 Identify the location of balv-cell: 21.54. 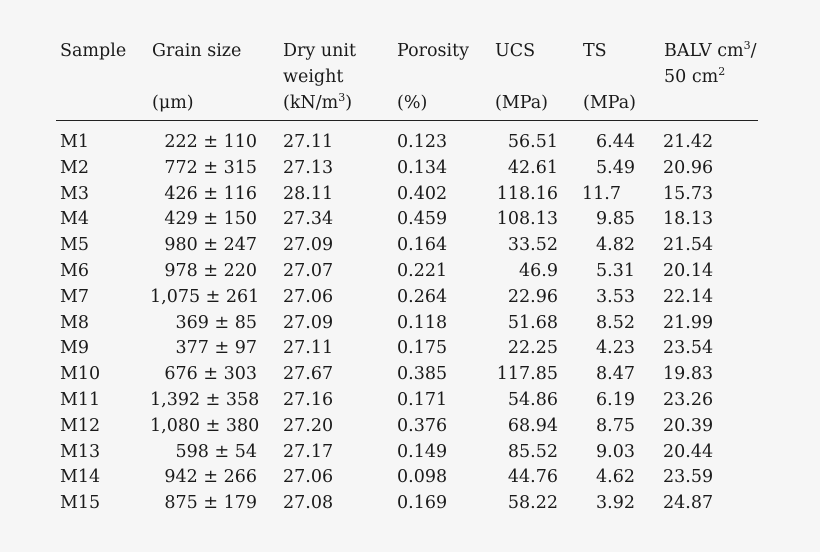
(688, 245).